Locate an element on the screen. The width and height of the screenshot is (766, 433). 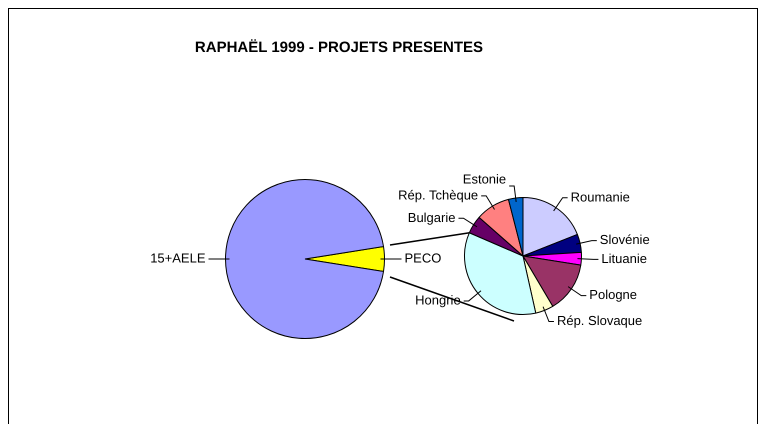
slice-label: Pologne is located at coordinates (613, 294).